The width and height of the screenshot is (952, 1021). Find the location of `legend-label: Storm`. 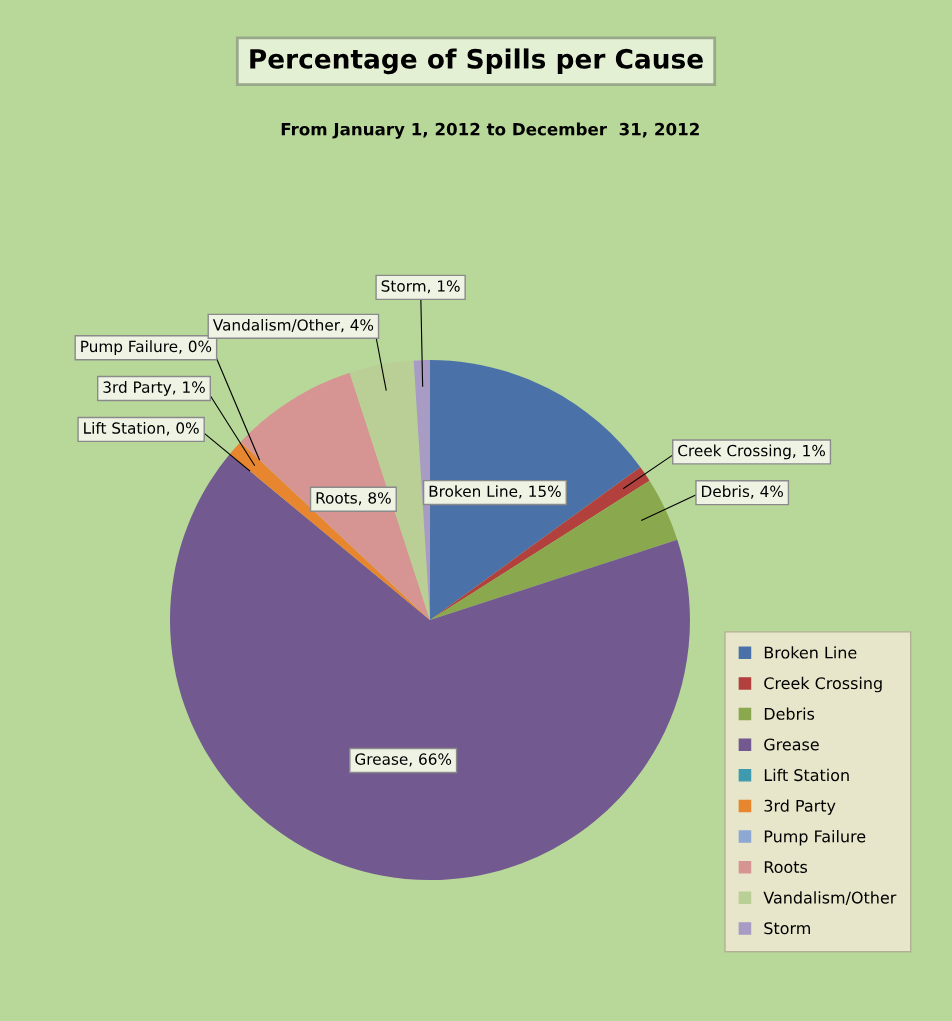

legend-label: Storm is located at coordinates (787, 928).